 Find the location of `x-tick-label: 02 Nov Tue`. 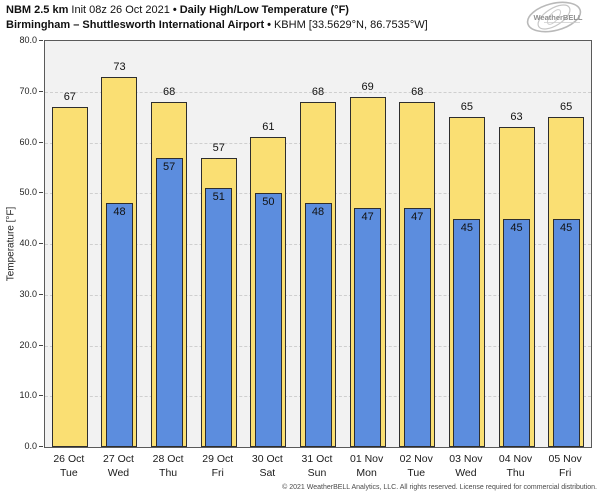

x-tick-label: 02 Nov Tue is located at coordinates (416, 466).